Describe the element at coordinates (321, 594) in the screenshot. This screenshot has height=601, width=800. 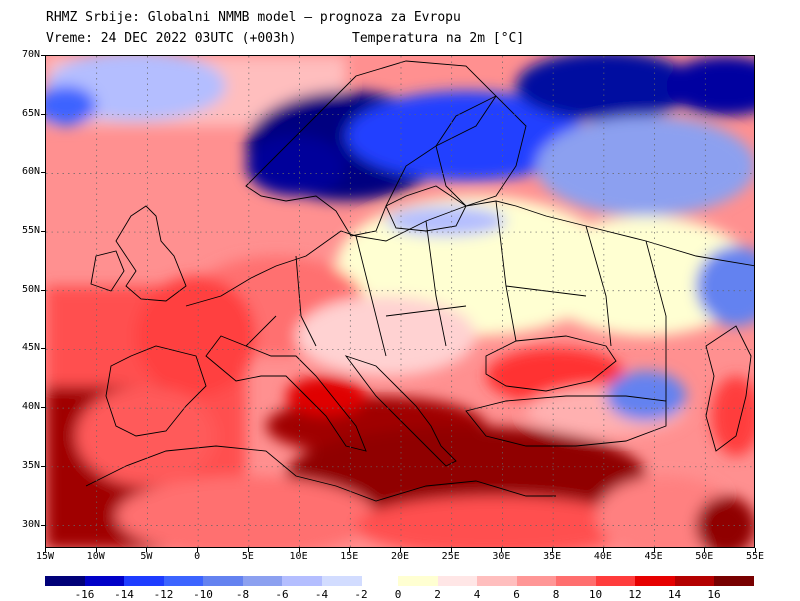
I see `colorbar-label: -4` at that location.